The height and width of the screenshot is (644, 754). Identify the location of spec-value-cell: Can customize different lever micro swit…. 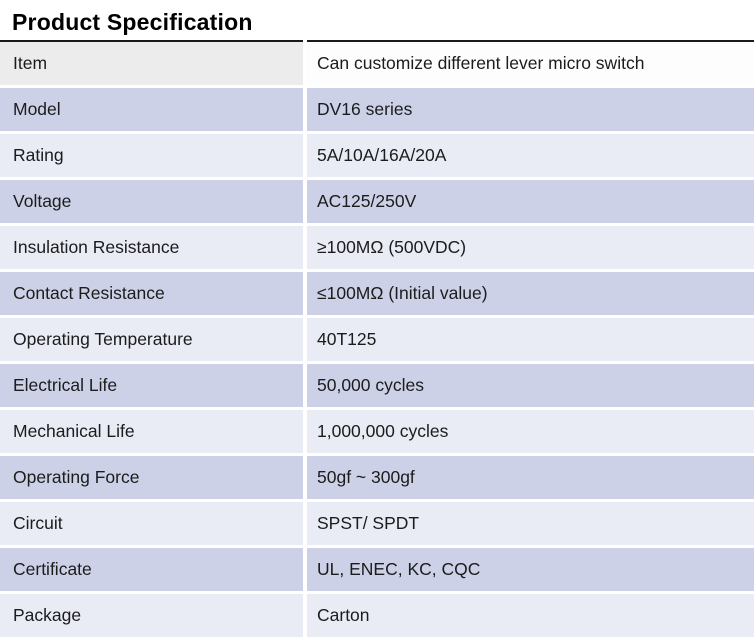
(530, 62).